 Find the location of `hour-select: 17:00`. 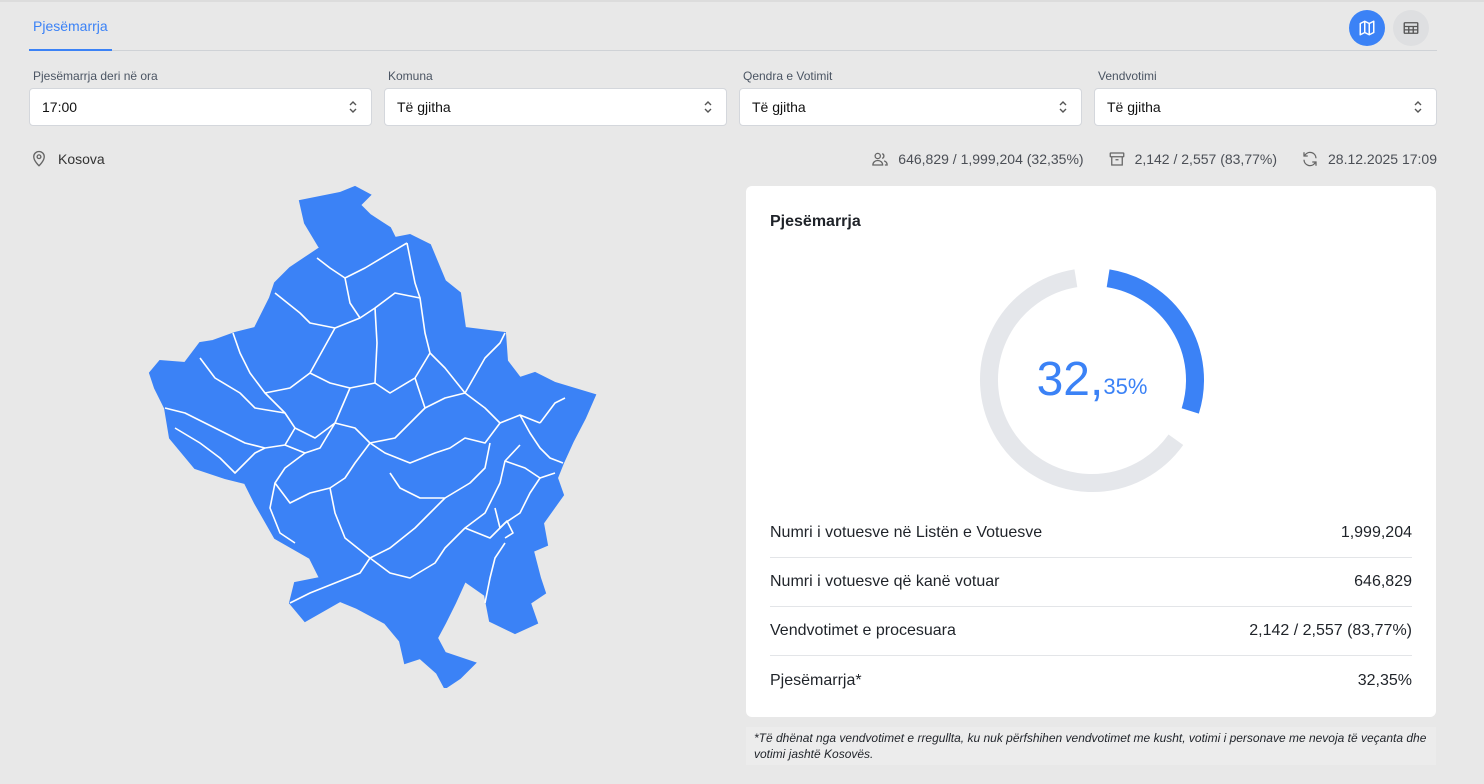

hour-select: 17:00 is located at coordinates (200, 107).